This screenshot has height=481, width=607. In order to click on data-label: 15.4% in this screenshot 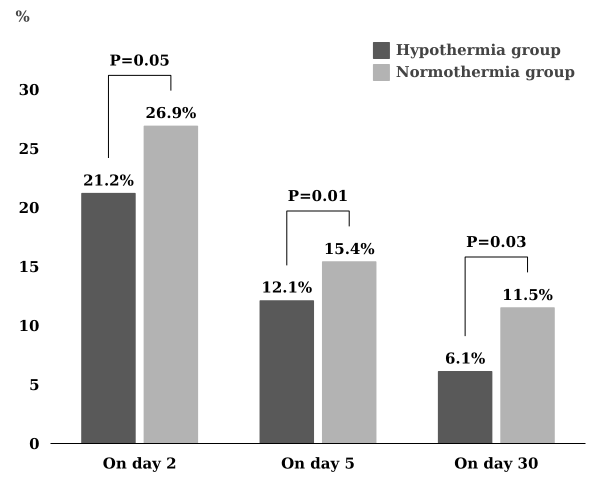, I will do `click(349, 249)`.